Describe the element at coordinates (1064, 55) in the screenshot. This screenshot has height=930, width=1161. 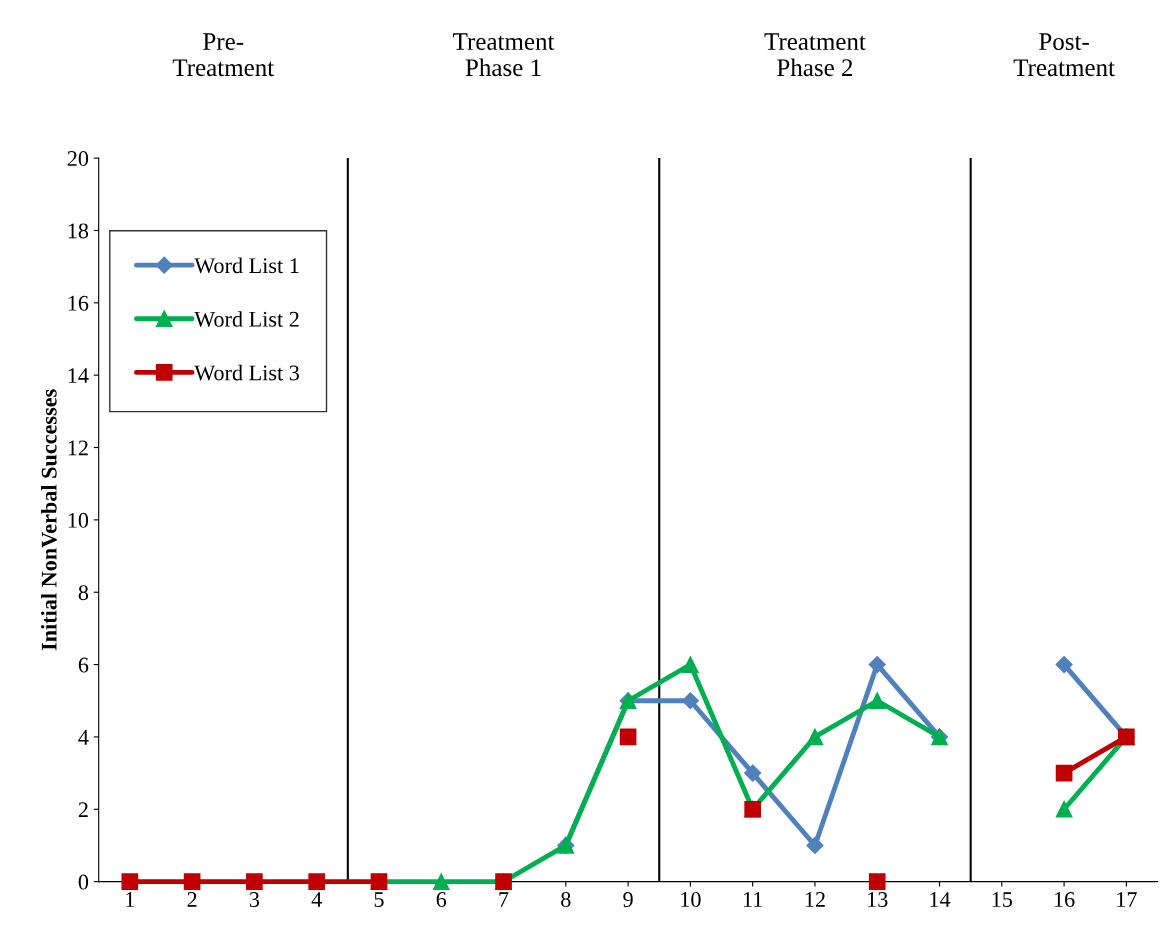
I see `text: Post- Treatment` at that location.